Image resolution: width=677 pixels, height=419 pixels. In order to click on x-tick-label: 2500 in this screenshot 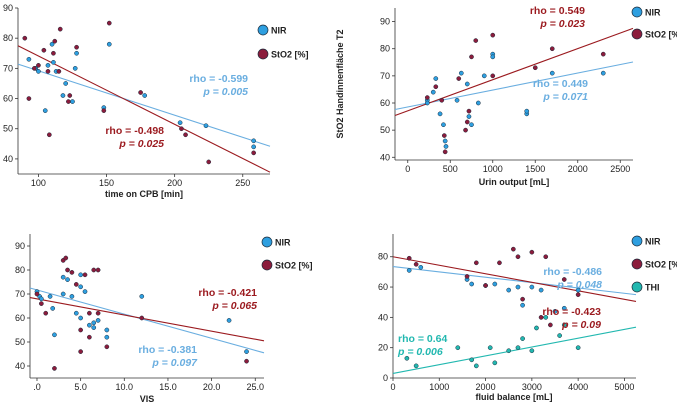, I will do `click(620, 169)`.